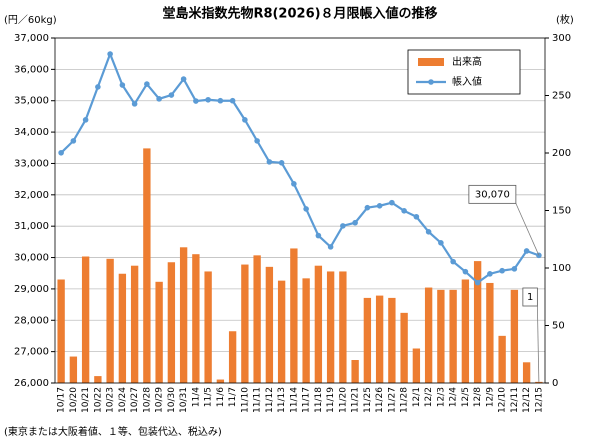  Describe the element at coordinates (31, 289) in the screenshot. I see `y-tick-label: 29,000` at that location.